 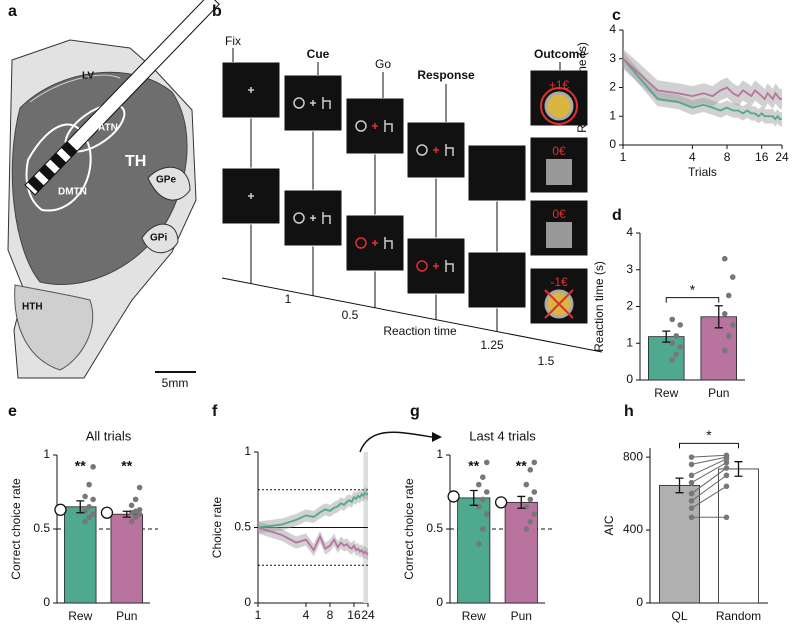 What do you see at coordinates (616, 15) in the screenshot?
I see `panel-label: c` at bounding box center [616, 15].